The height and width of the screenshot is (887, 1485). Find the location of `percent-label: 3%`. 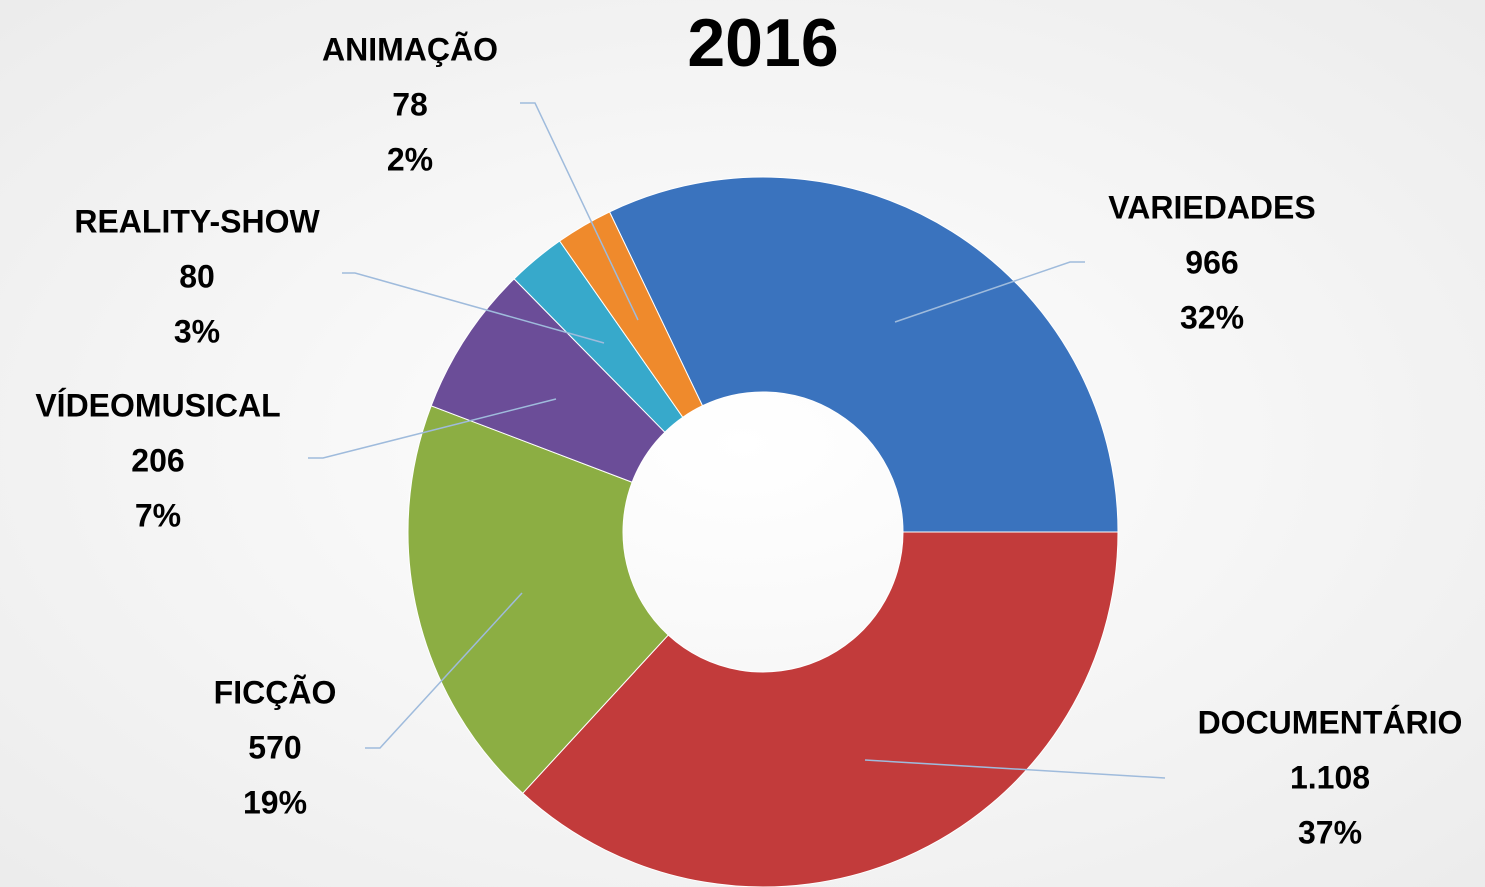

percent-label: 3% is located at coordinates (197, 331).